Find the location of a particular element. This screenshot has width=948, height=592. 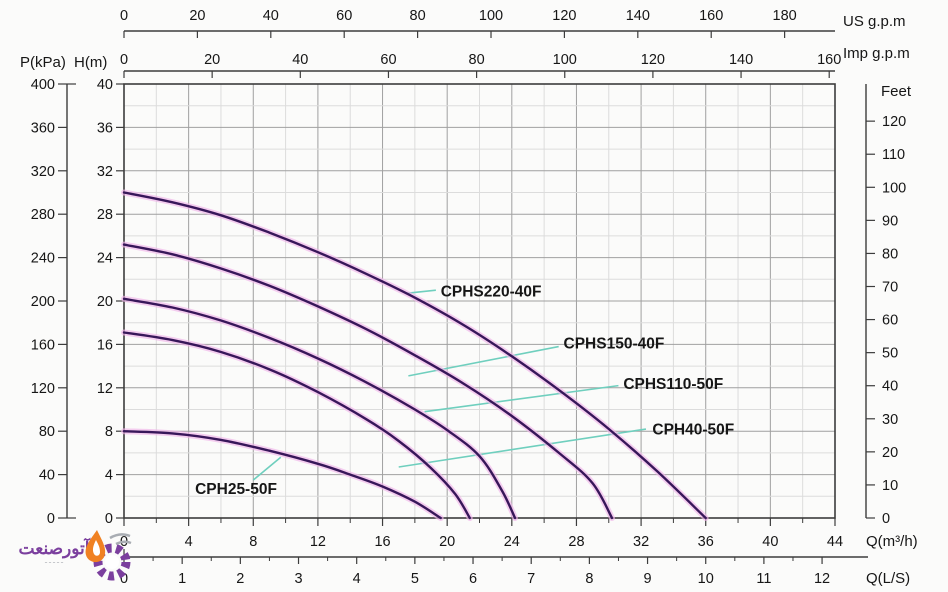

tick-label-feet: 30 is located at coordinates (890, 420).